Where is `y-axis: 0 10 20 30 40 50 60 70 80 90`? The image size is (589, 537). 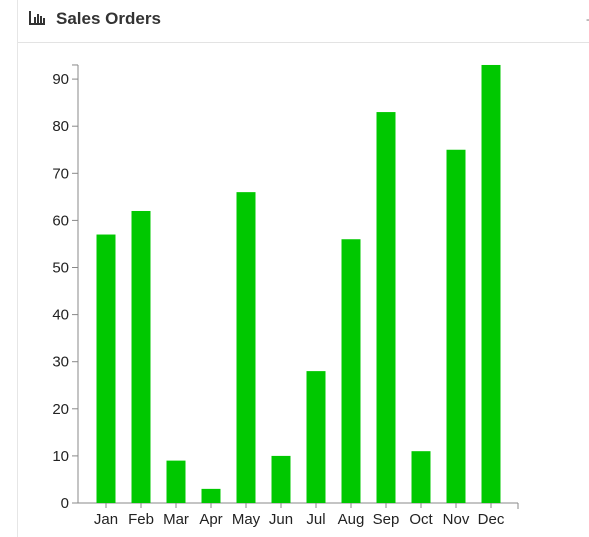 y-axis: 0 10 20 30 40 50 60 70 80 90 is located at coordinates (65, 288).